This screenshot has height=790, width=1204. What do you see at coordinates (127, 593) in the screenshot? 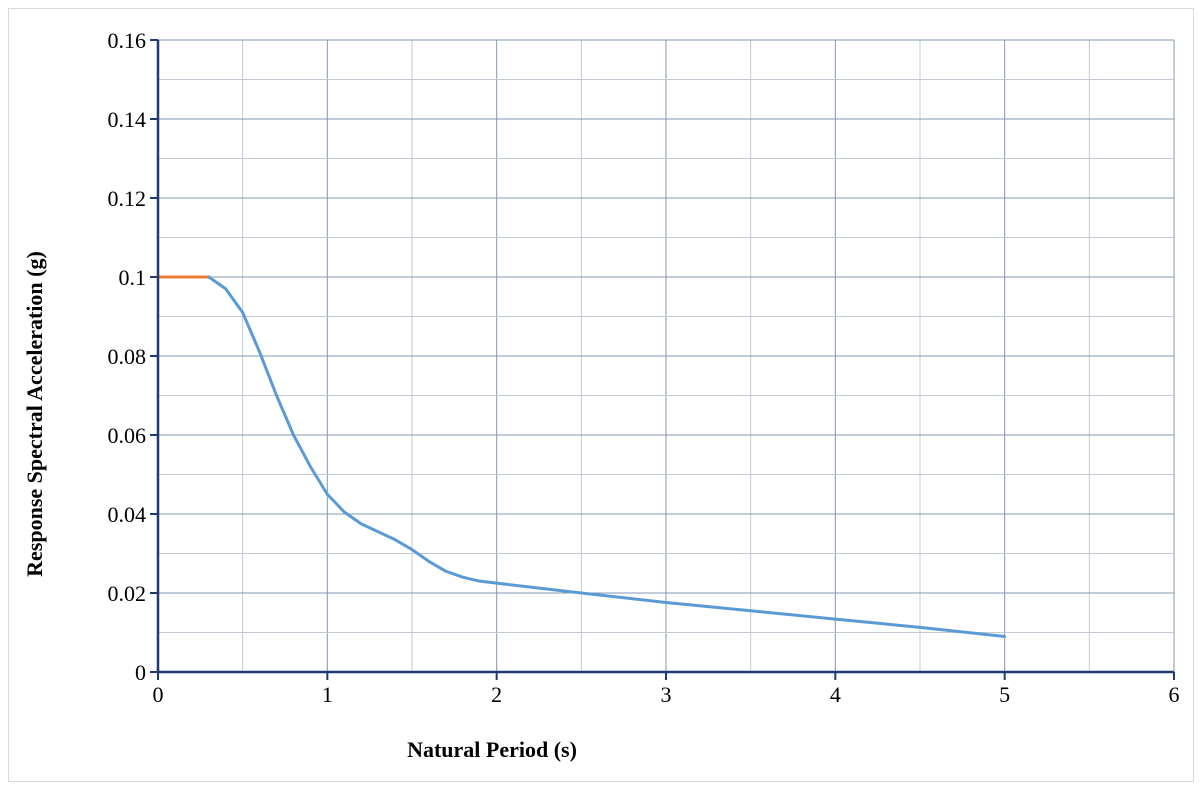
I see `y-tick-label: 0.02` at bounding box center [127, 593].